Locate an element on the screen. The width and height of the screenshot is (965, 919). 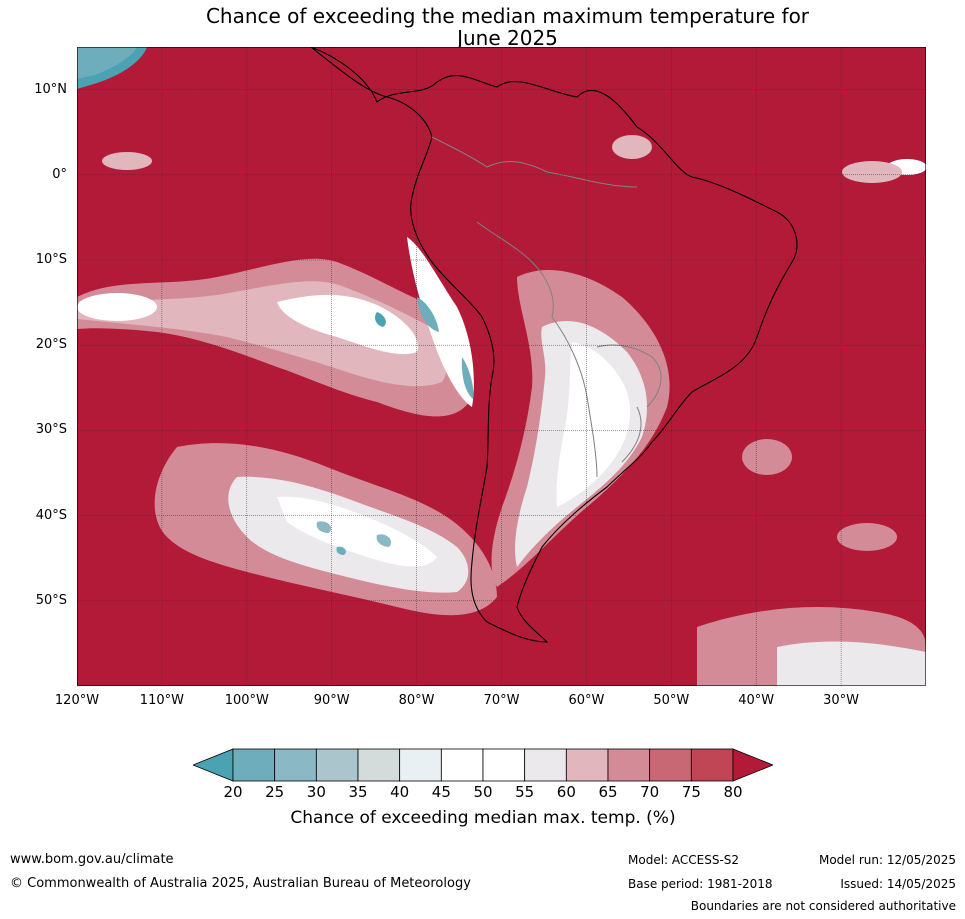
latitude-label: 50°S is located at coordinates (51, 600).